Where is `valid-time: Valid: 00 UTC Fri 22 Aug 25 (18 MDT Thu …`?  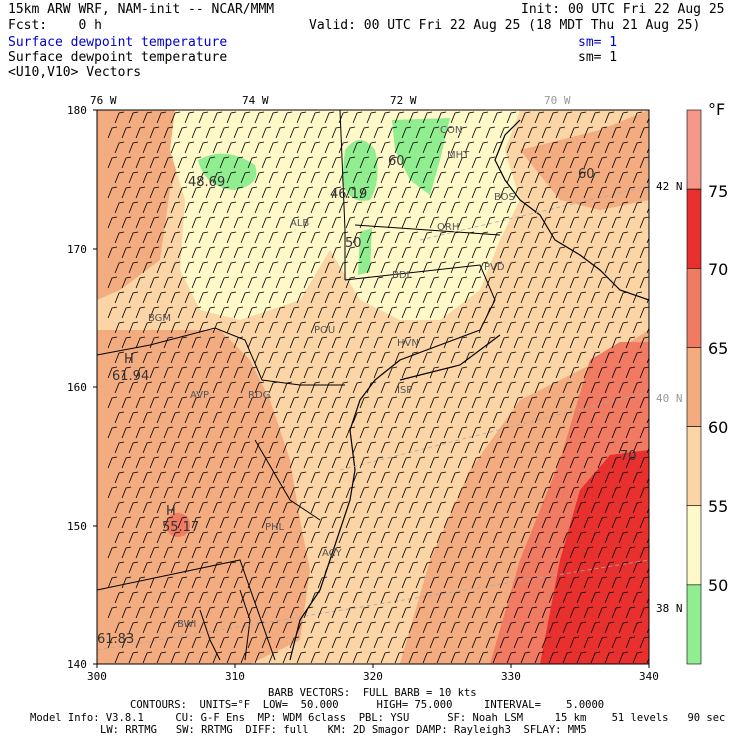 valid-time: Valid: 00 UTC Fri 22 Aug 25 (18 MDT Thu … is located at coordinates (505, 25).